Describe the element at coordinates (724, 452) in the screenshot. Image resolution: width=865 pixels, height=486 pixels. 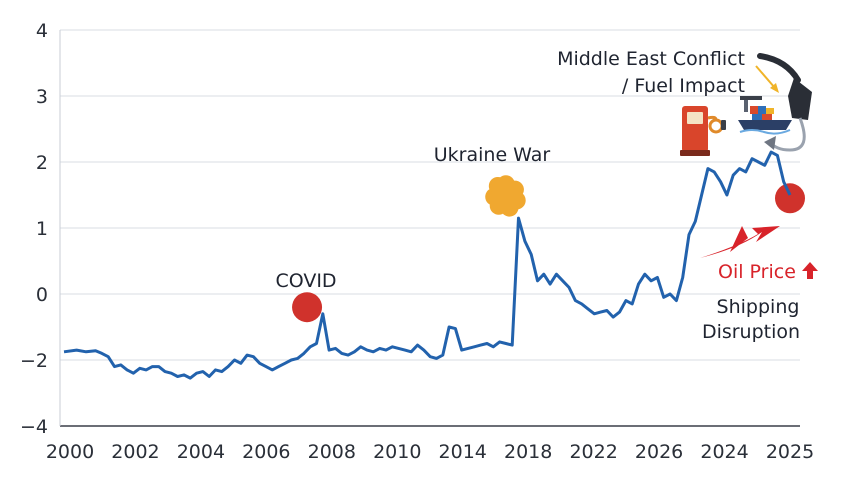
I see `x-tick-label: 2024` at that location.